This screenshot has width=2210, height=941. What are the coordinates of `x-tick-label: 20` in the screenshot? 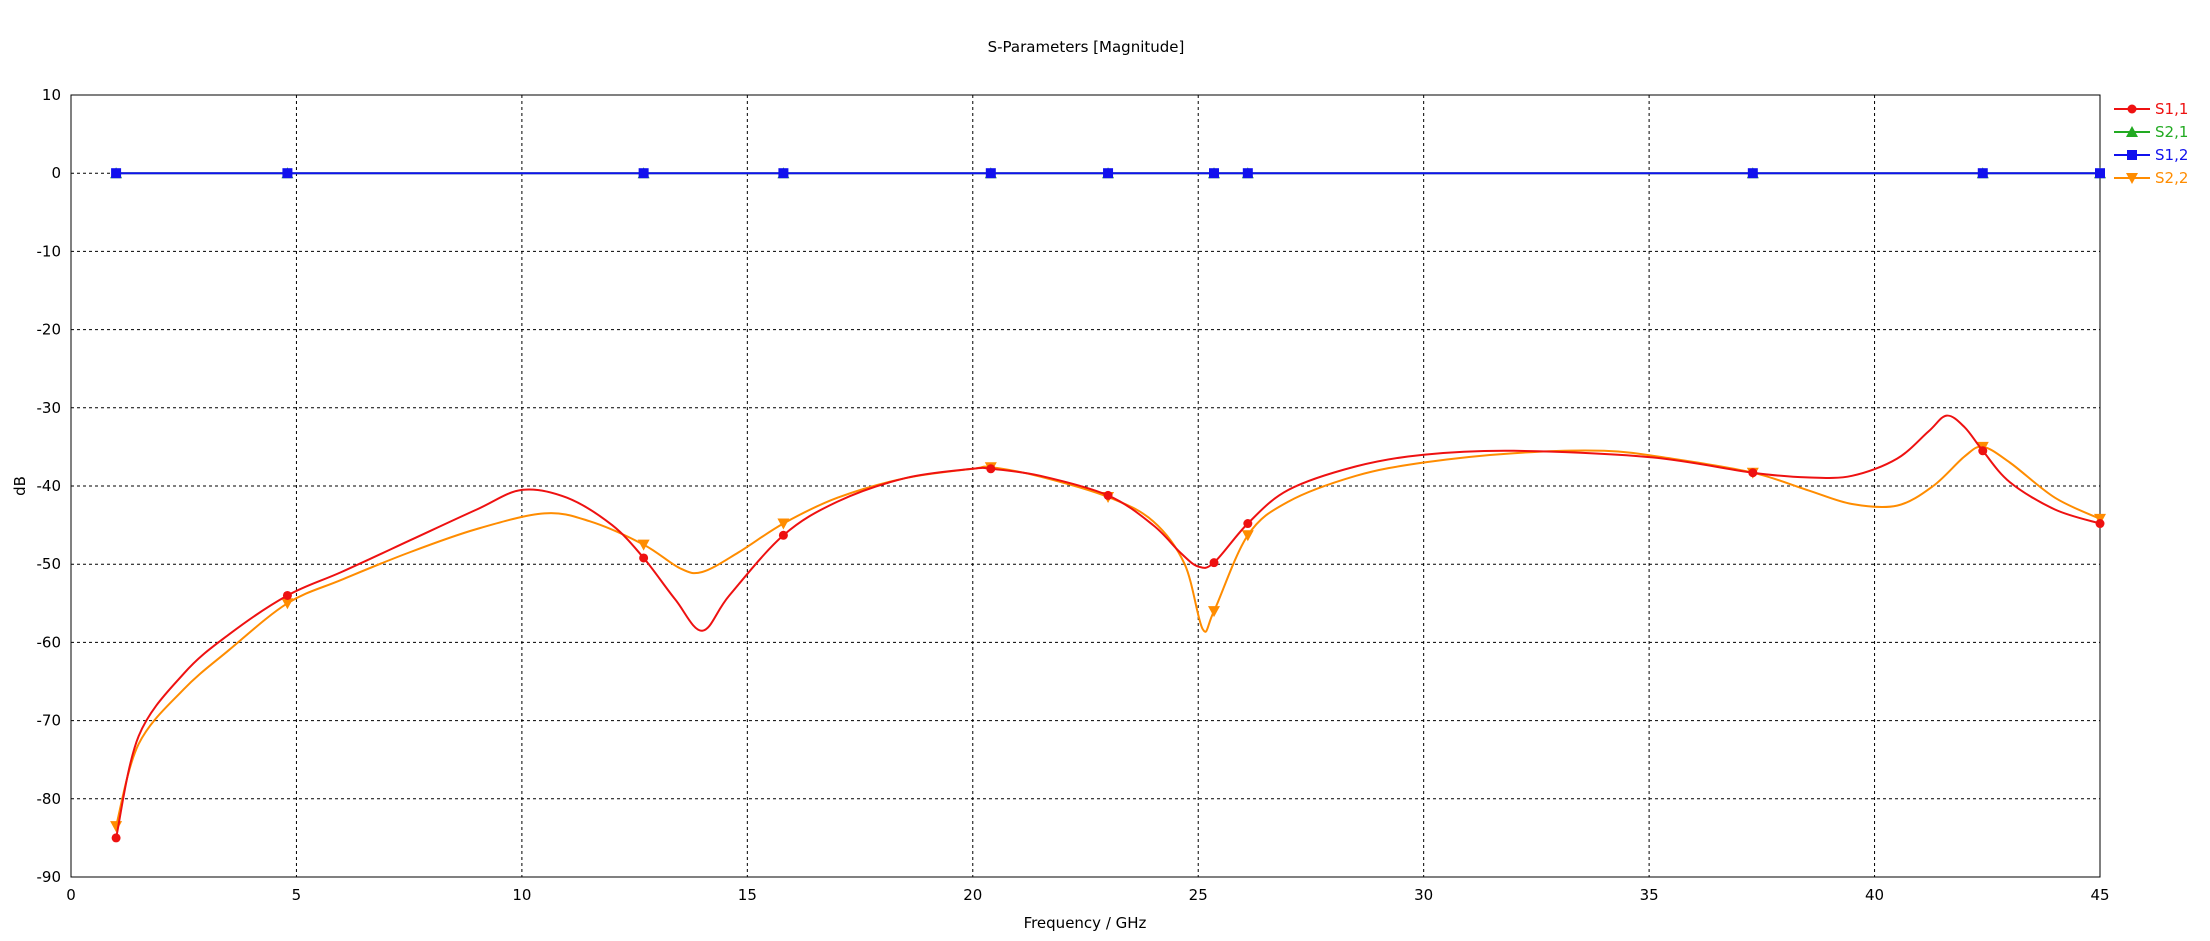 It's located at (972, 895).